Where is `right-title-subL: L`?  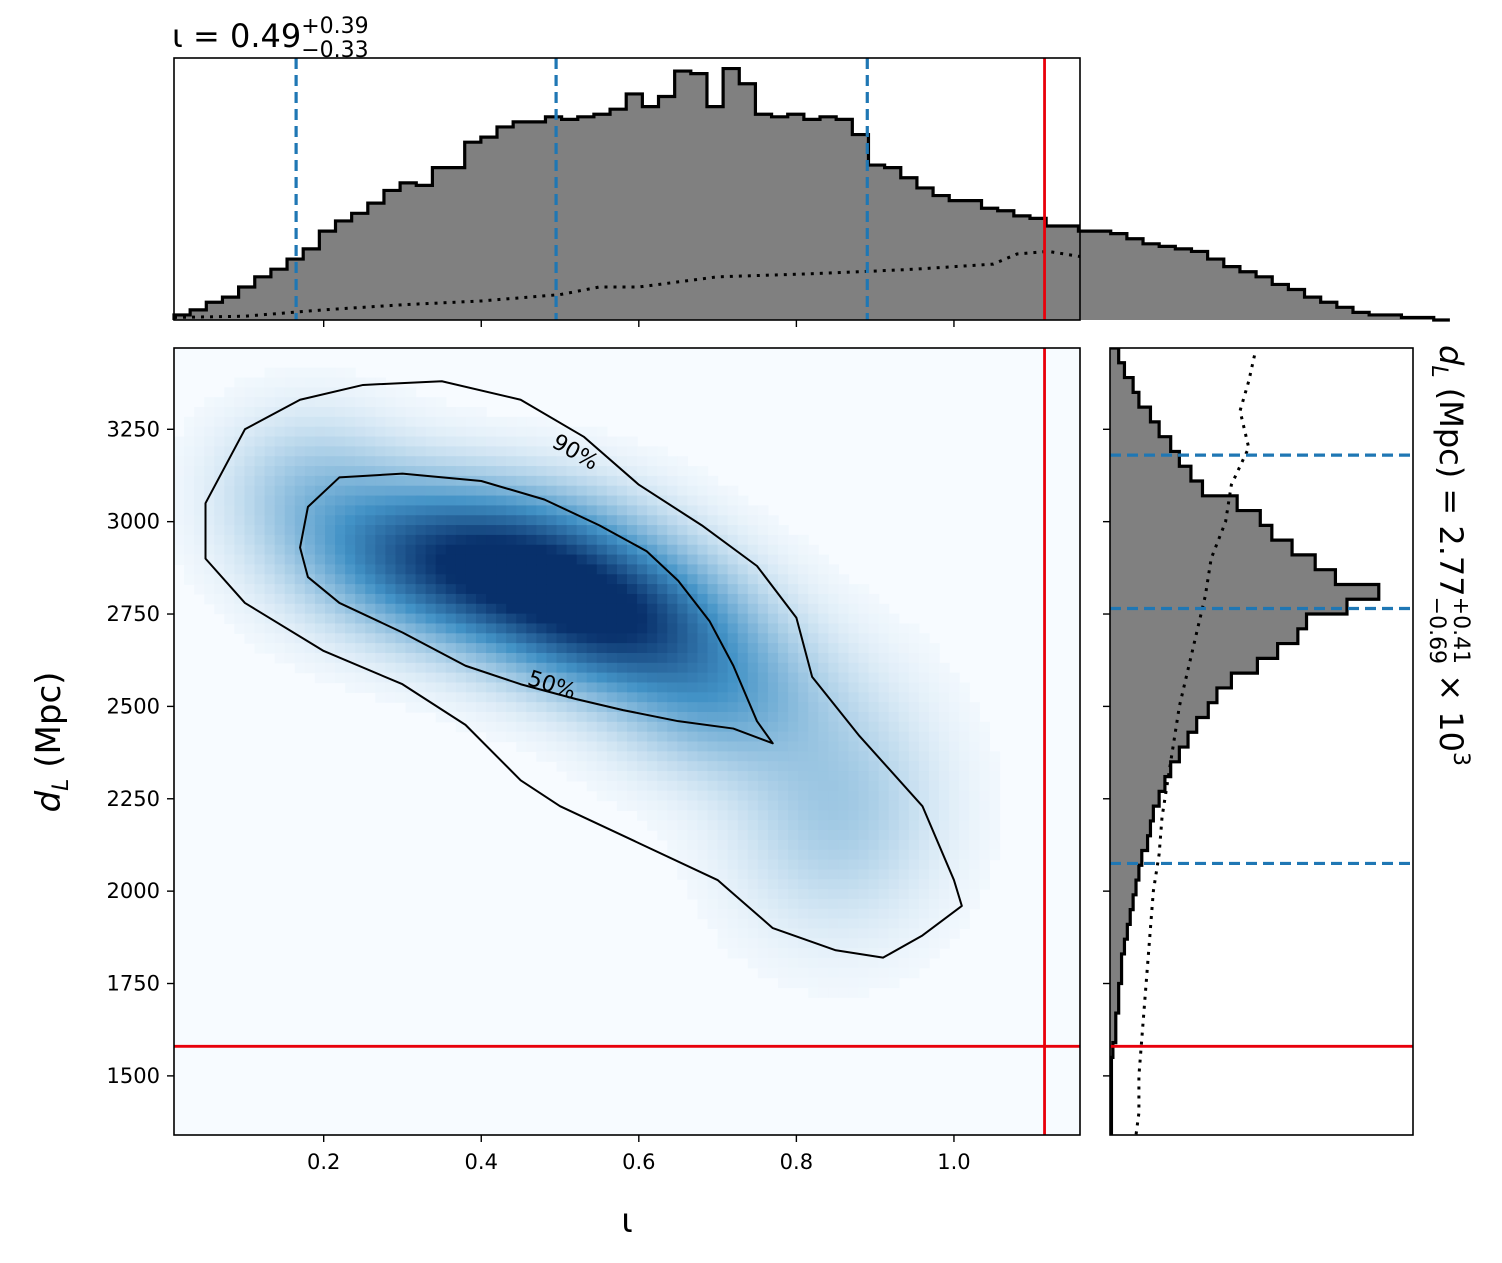 right-title-subL: L is located at coordinates (1438, 371).